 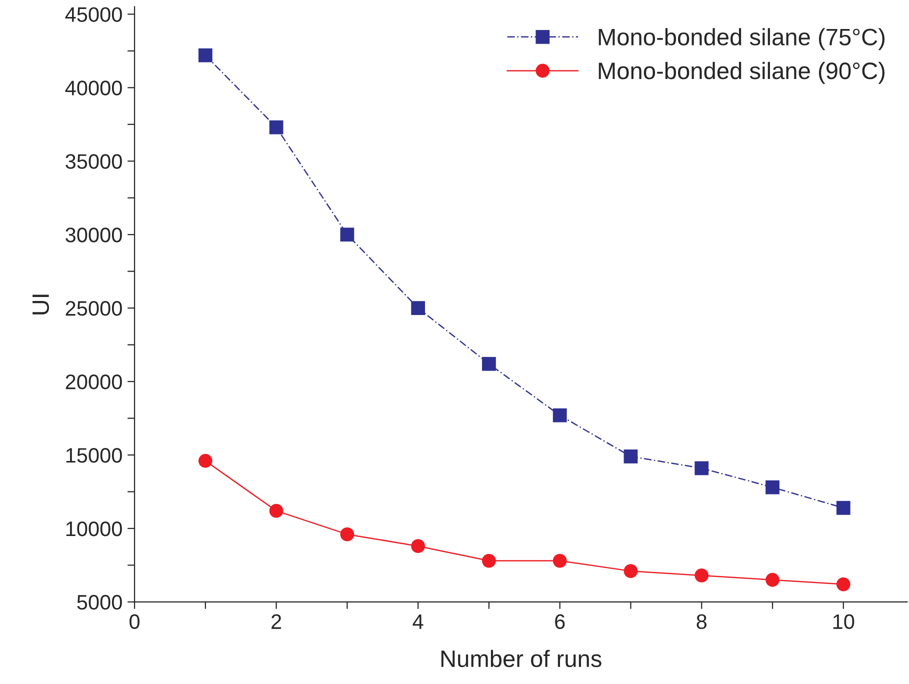 What do you see at coordinates (741, 39) in the screenshot?
I see `legend-label: Mono-bonded silane (75°C)` at bounding box center [741, 39].